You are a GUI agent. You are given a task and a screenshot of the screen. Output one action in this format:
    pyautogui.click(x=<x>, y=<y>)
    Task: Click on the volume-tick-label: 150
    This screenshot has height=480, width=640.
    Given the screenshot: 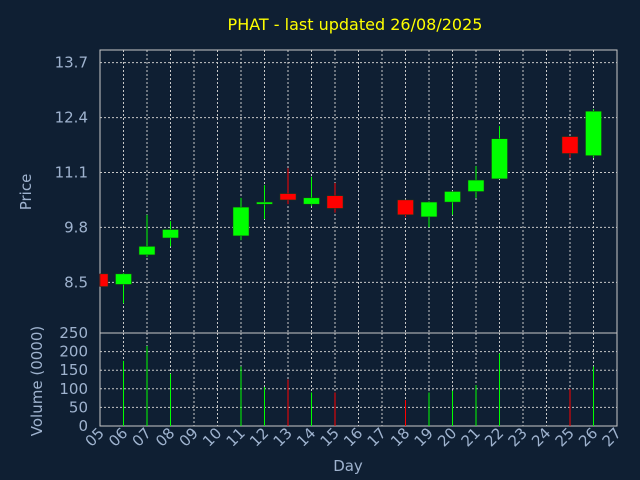 What is the action you would take?
    pyautogui.click(x=73, y=370)
    